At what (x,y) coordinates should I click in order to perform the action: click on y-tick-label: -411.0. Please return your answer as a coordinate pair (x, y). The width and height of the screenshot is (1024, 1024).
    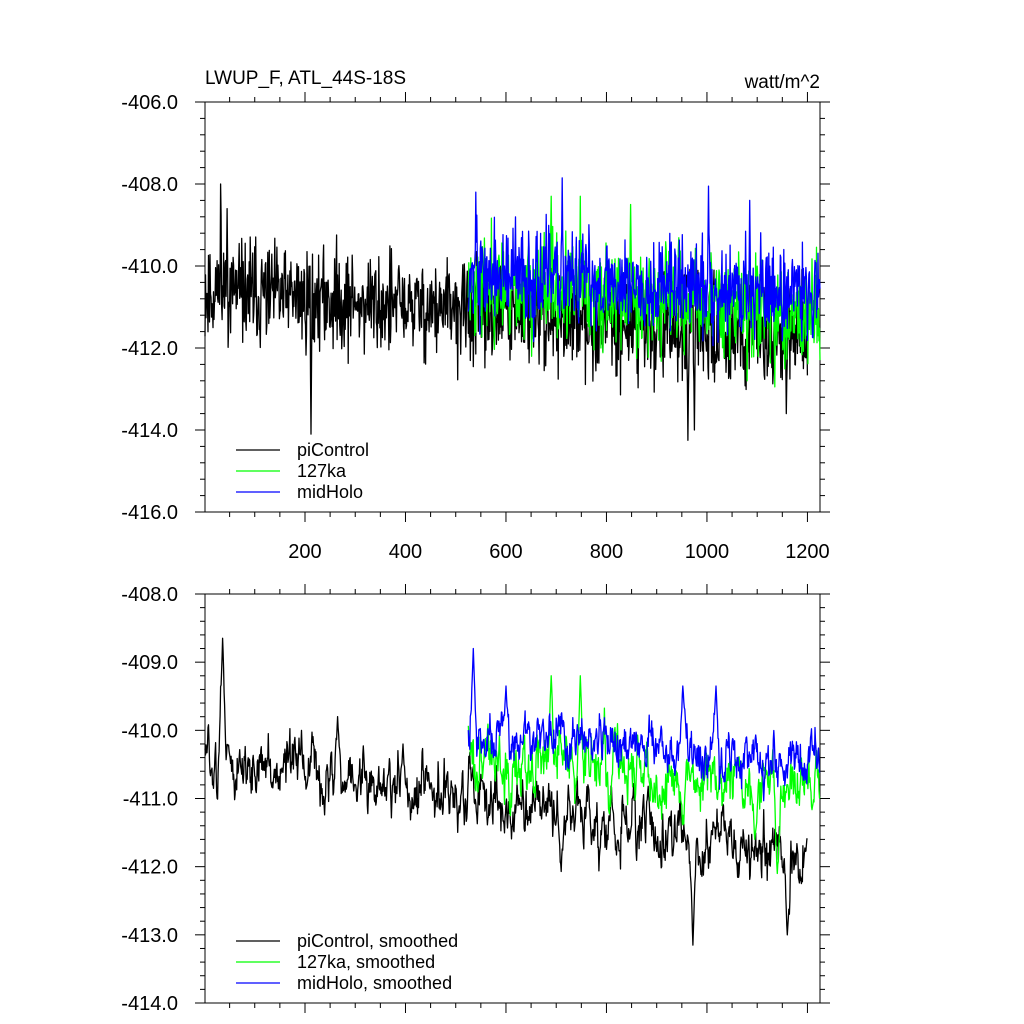
    Looking at the image, I should click on (150, 800).